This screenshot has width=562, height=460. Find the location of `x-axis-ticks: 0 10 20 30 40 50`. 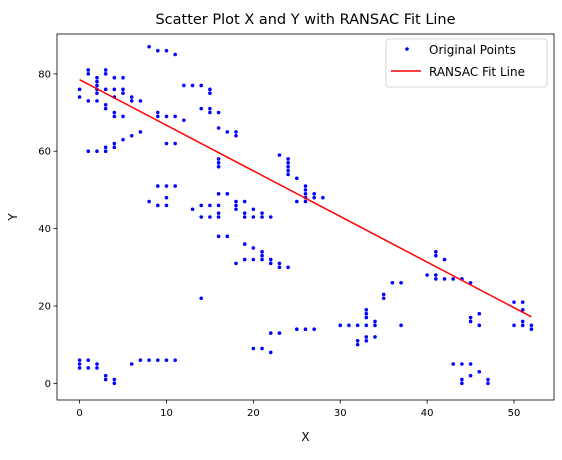

x-axis-ticks: 0 10 20 30 40 50 is located at coordinates (298, 409).